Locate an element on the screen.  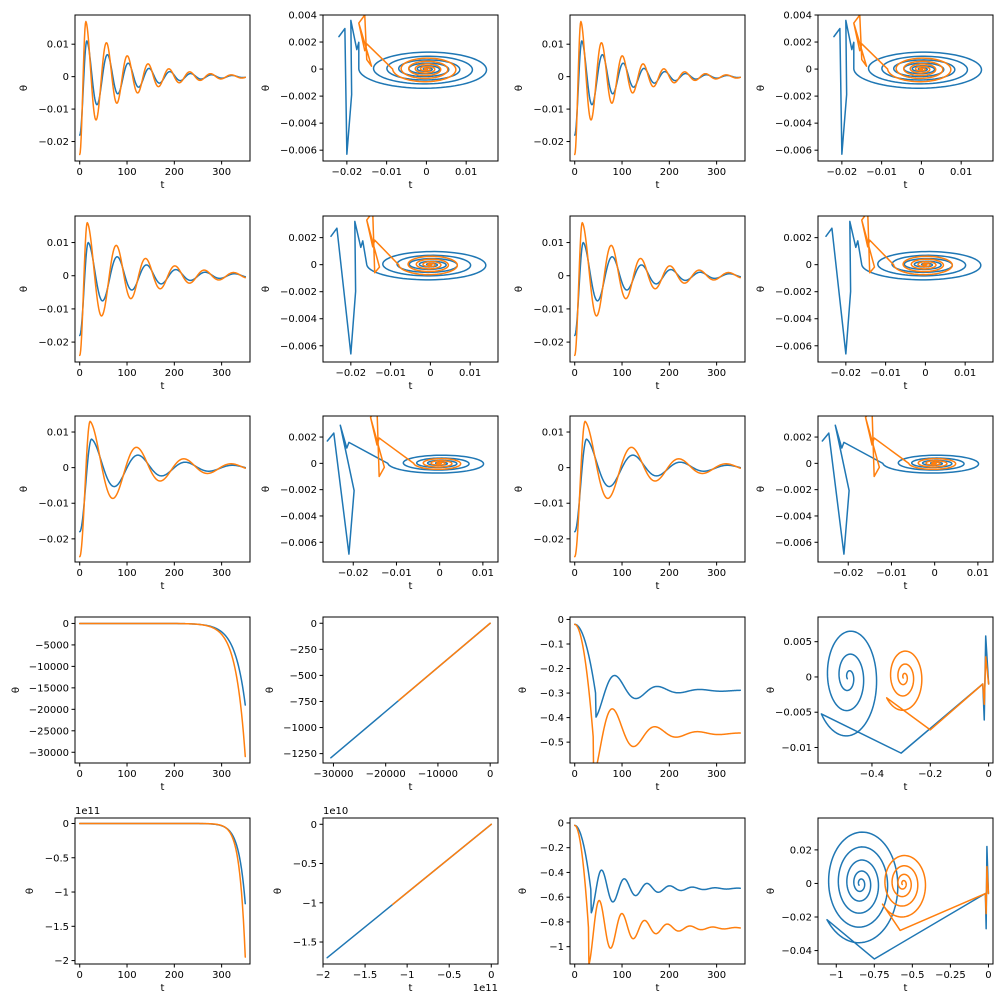
y-tick-label: −0.6 is located at coordinates (552, 898).